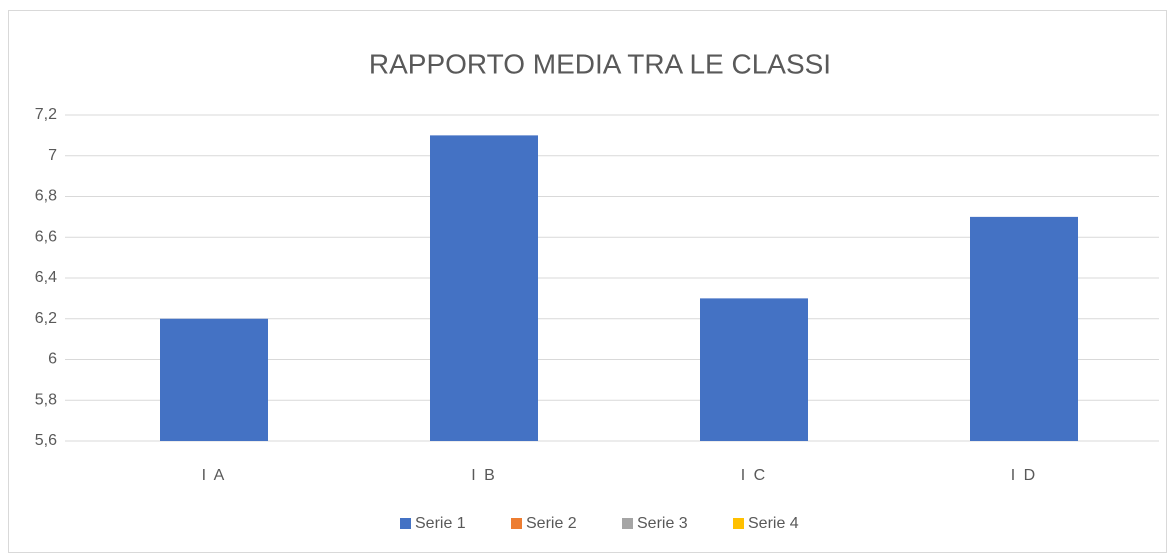 This screenshot has height=554, width=1168. Describe the element at coordinates (46, 114) in the screenshot. I see `y-tick-label: 7,2` at that location.